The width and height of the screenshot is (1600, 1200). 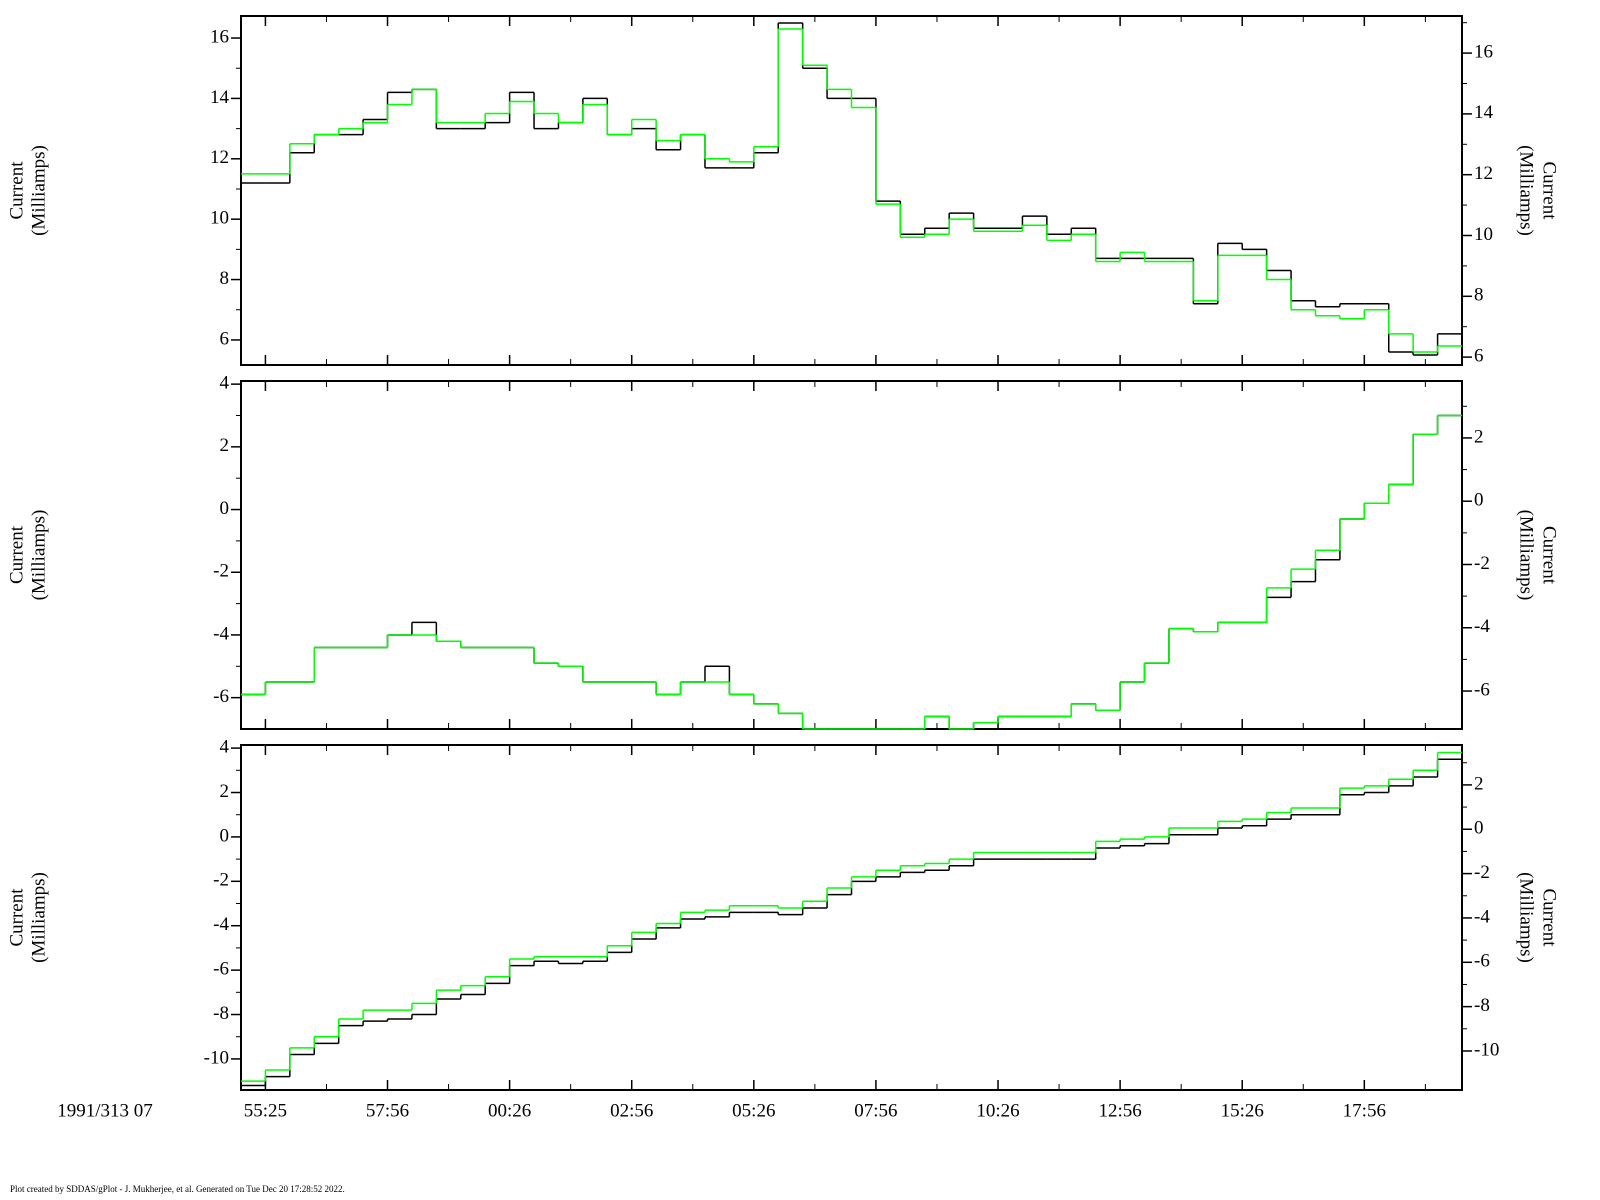 What do you see at coordinates (219, 218) in the screenshot?
I see `y-tick-label: 10` at bounding box center [219, 218].